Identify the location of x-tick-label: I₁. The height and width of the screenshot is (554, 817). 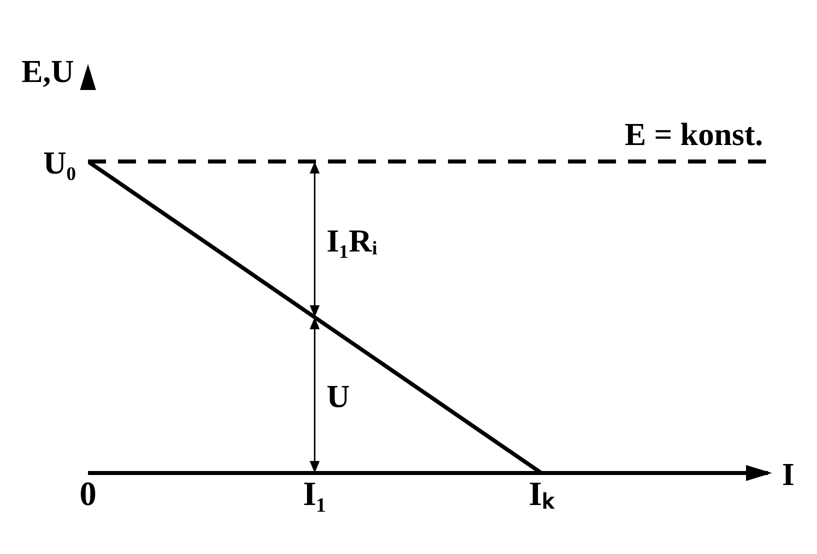
(314, 495).